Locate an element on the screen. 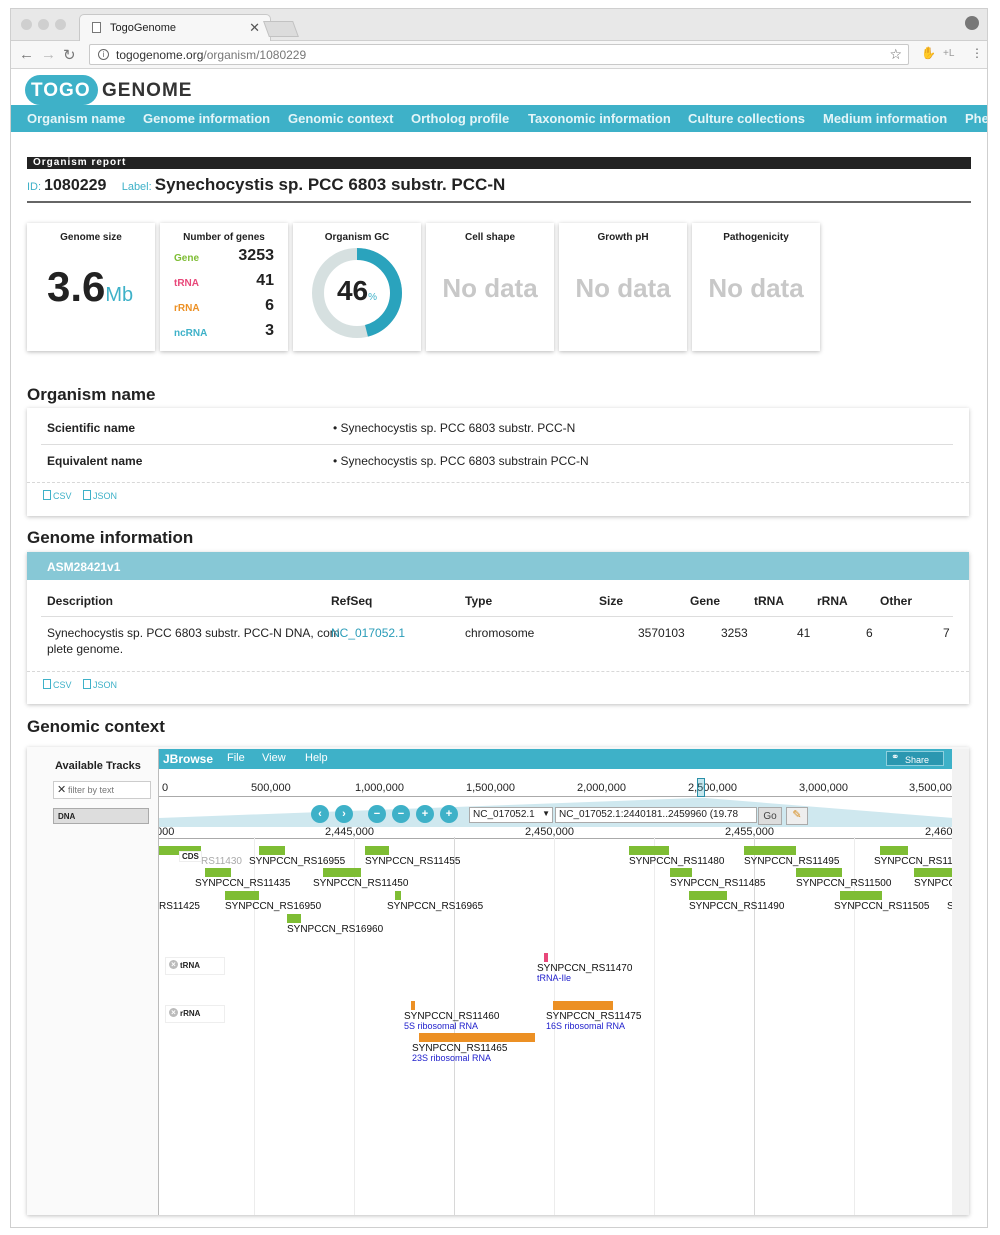 The width and height of the screenshot is (1000, 1235). back-icon: ← is located at coordinates (26, 54).